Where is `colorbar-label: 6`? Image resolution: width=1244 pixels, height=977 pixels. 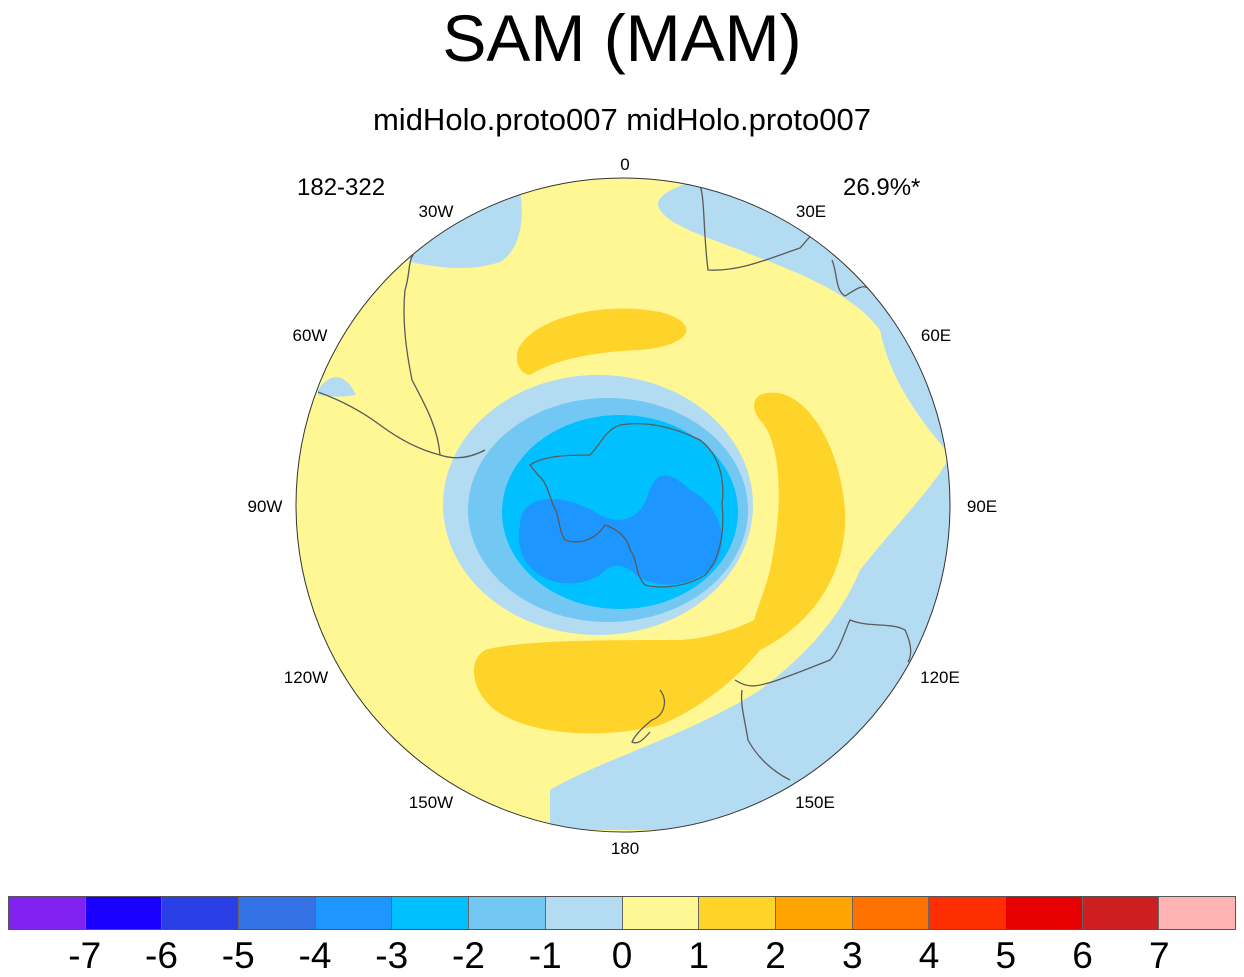
colorbar-label: 6 is located at coordinates (1082, 955).